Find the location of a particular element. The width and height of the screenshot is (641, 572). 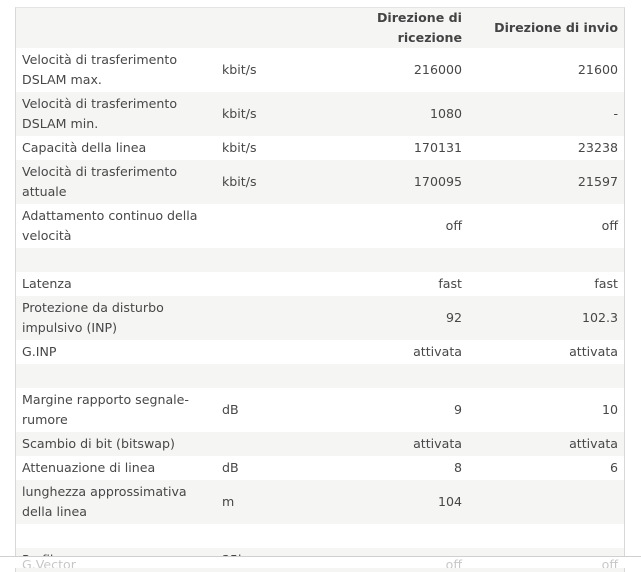

table-row: Capacità della linea kbit/s 170131 23238 is located at coordinates (320, 148).